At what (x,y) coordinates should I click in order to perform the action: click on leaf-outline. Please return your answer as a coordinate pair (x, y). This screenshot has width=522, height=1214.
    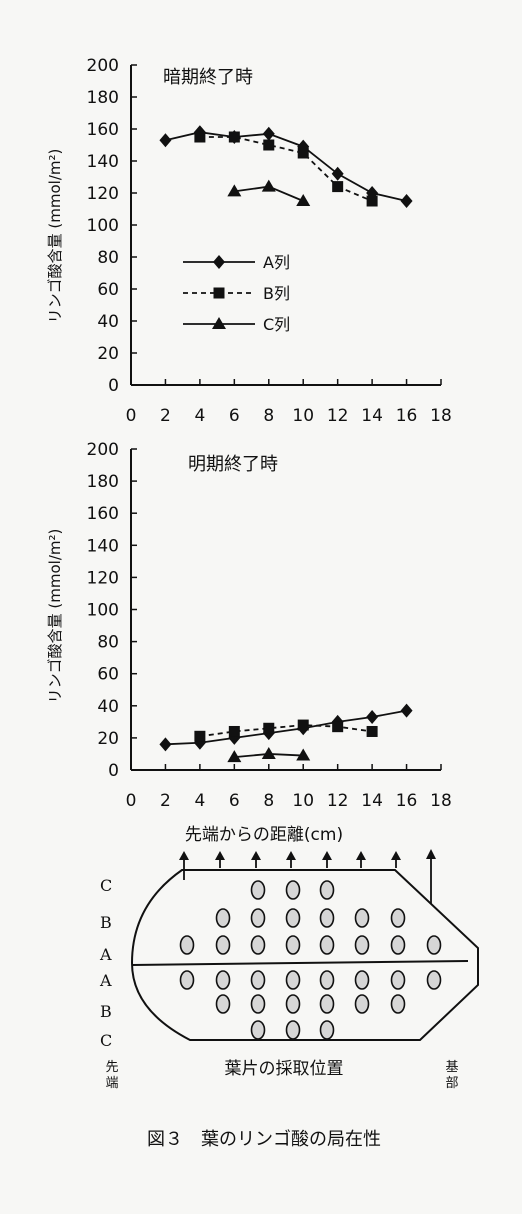
    Looking at the image, I should click on (304, 955).